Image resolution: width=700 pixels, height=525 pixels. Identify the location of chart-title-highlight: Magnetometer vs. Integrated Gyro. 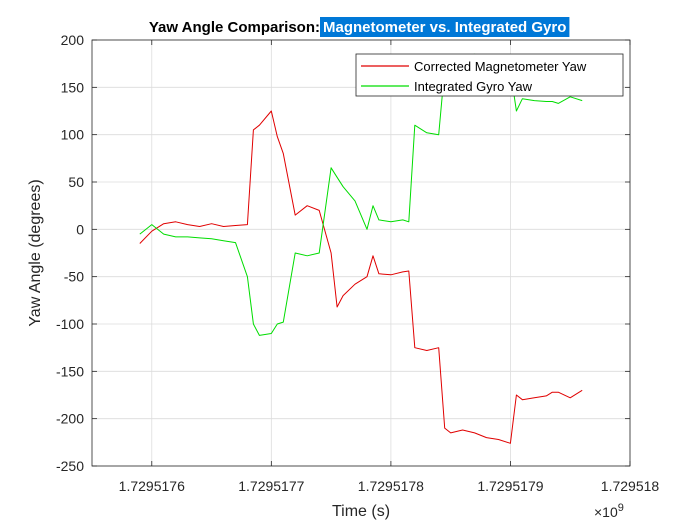
(444, 27).